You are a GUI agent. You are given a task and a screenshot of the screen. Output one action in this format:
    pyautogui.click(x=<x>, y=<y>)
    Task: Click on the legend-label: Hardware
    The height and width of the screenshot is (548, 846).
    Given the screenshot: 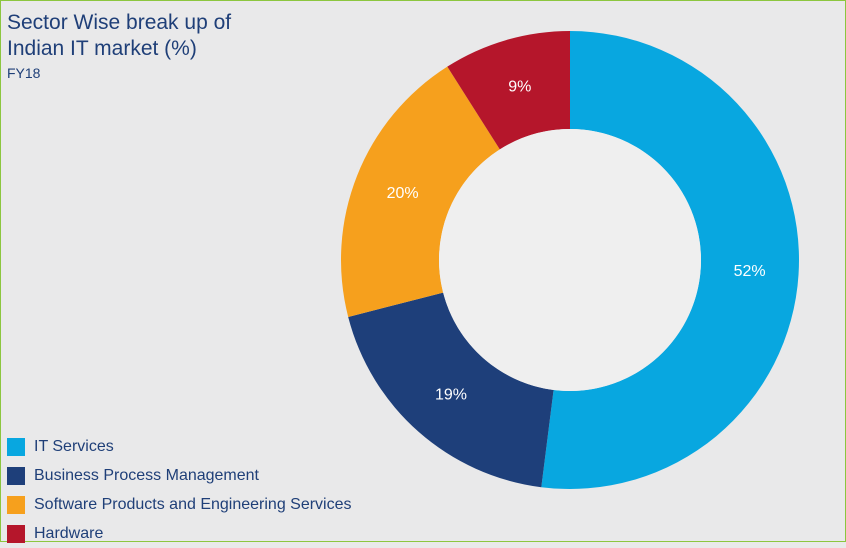 What is the action you would take?
    pyautogui.click(x=68, y=534)
    